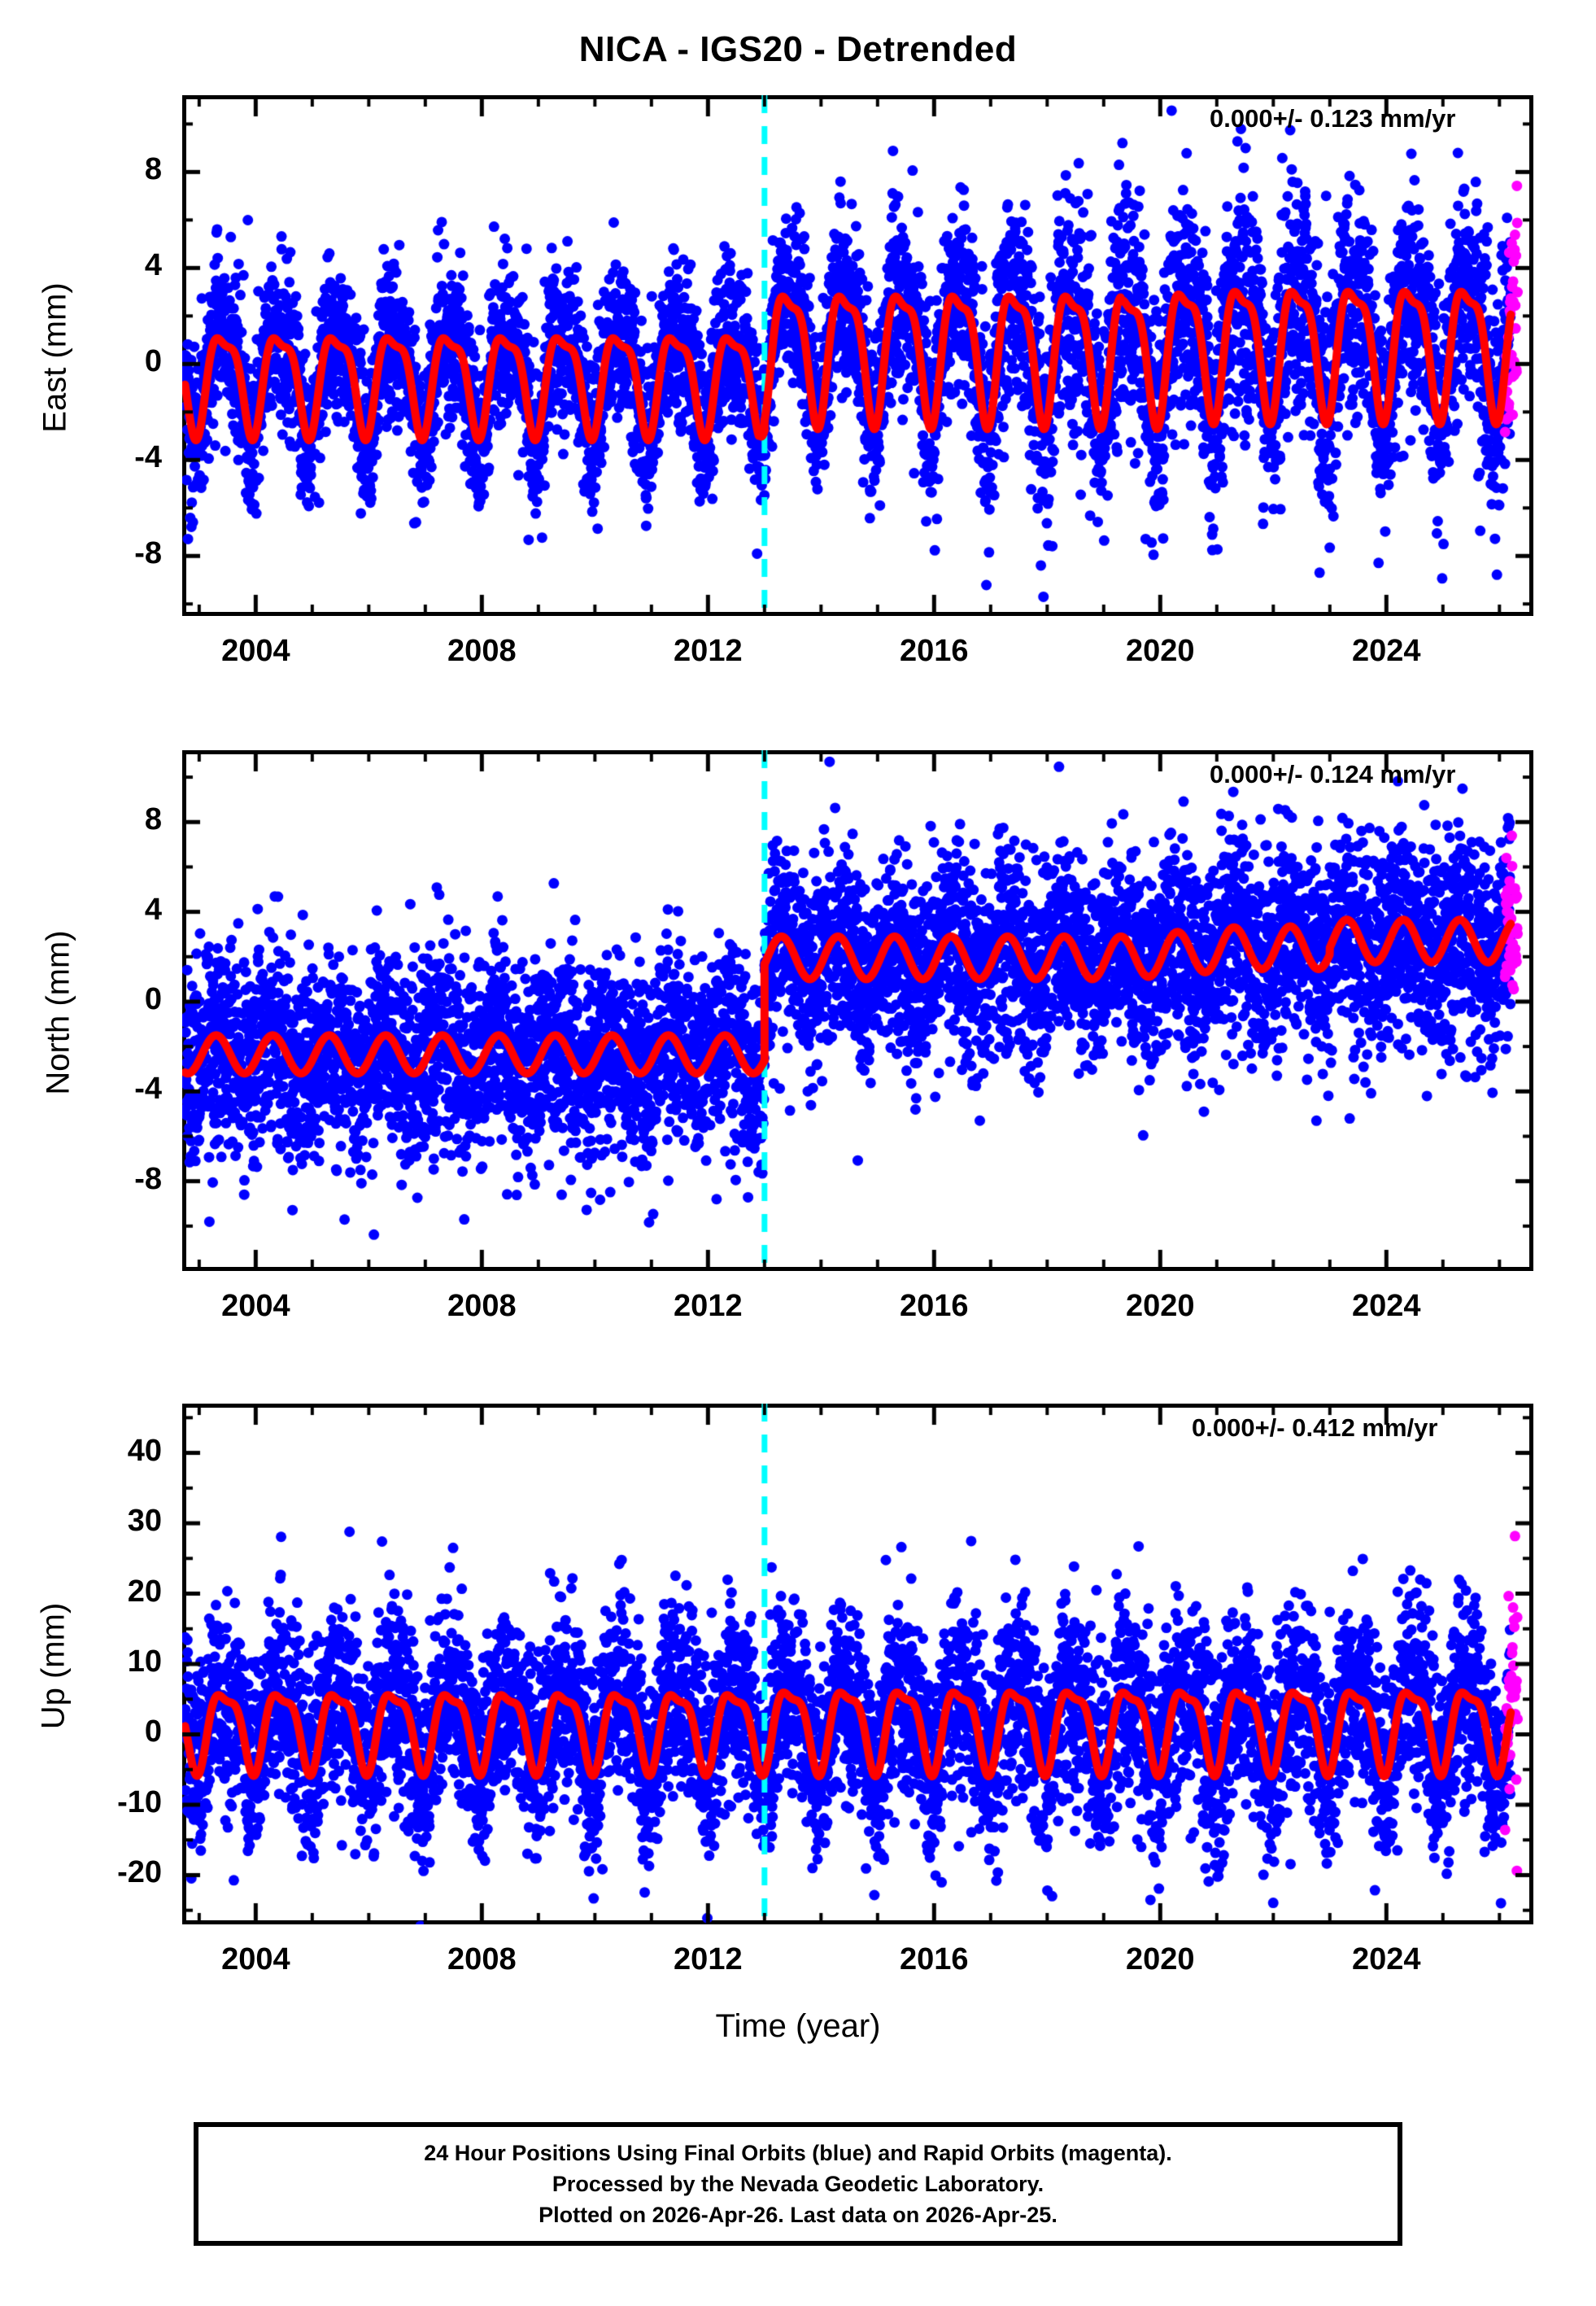 This screenshot has width=1596, height=2306. I want to click on x-axis-label: Time (year), so click(798, 2026).